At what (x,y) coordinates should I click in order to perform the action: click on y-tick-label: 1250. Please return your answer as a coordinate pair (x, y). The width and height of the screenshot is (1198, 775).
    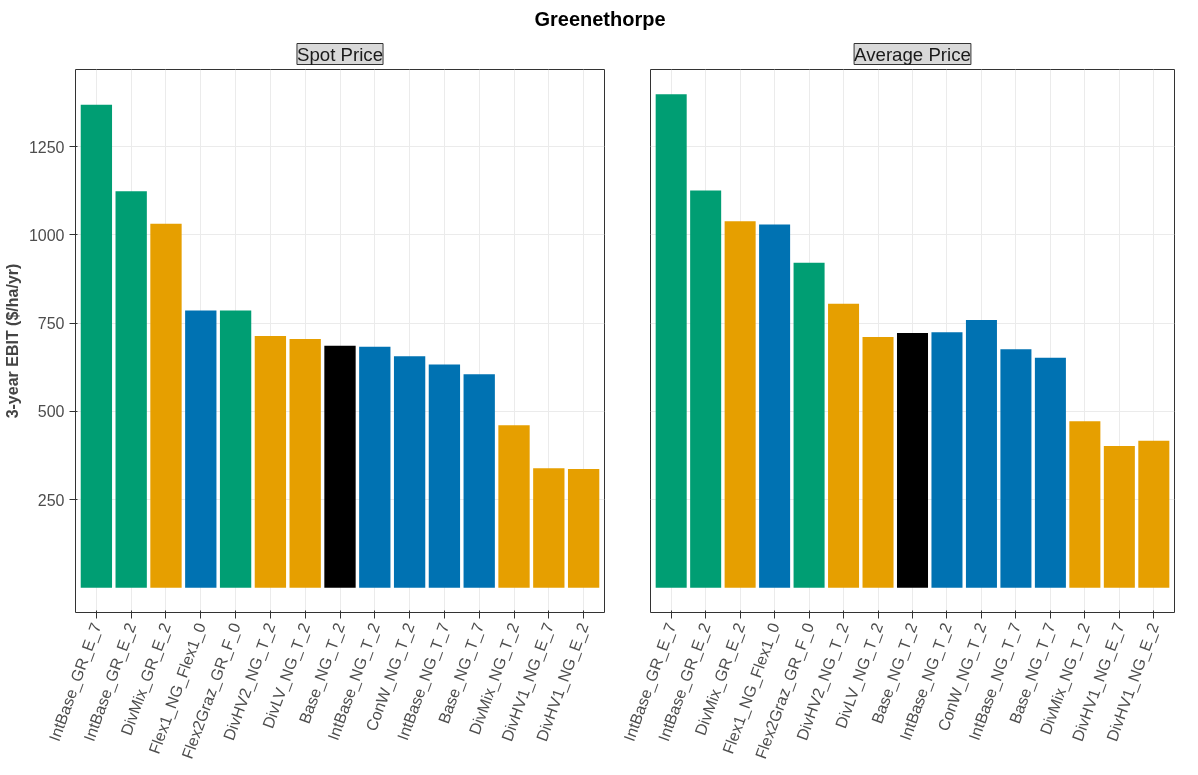
    Looking at the image, I should click on (46, 147).